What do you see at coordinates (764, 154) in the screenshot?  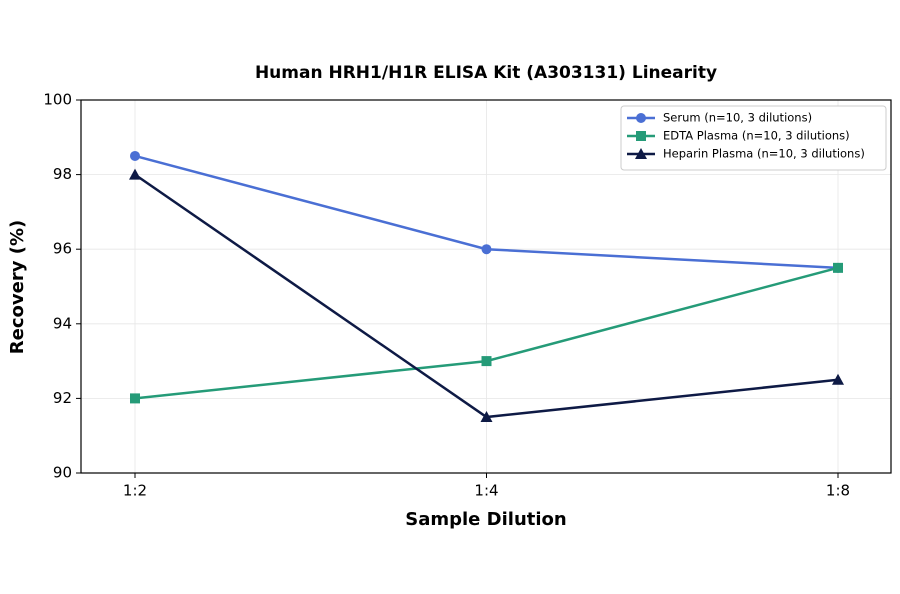 I see `legend-label: Heparin Plasma (n=10, 3 dilutions)` at bounding box center [764, 154].